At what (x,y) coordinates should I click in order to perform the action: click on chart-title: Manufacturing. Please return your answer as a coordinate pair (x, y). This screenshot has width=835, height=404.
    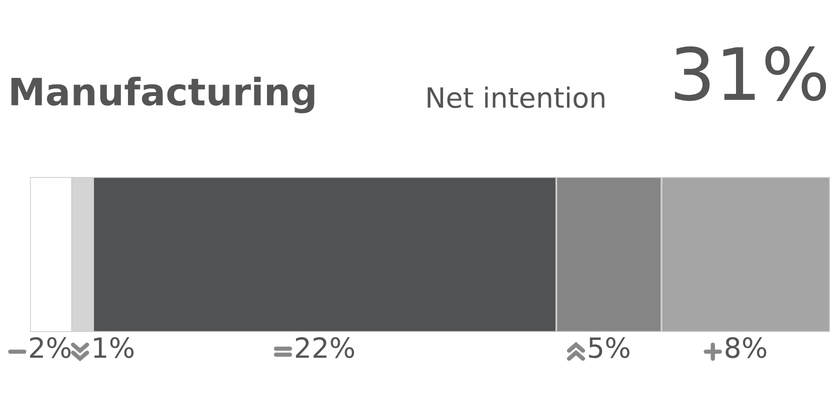
    Looking at the image, I should click on (162, 95).